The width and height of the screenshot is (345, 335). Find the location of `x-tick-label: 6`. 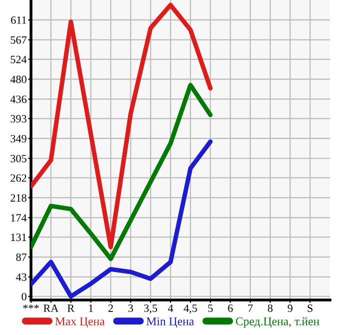

x-tick-label: 6 is located at coordinates (230, 308).